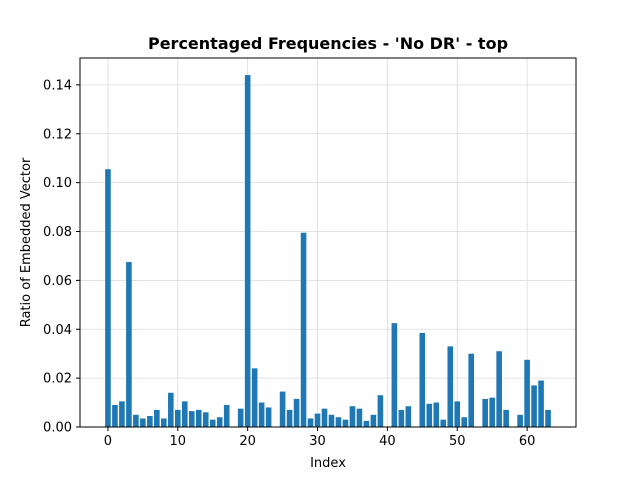 This screenshot has height=480, width=640. Describe the element at coordinates (247, 441) in the screenshot. I see `x-tick-label: 20` at that location.